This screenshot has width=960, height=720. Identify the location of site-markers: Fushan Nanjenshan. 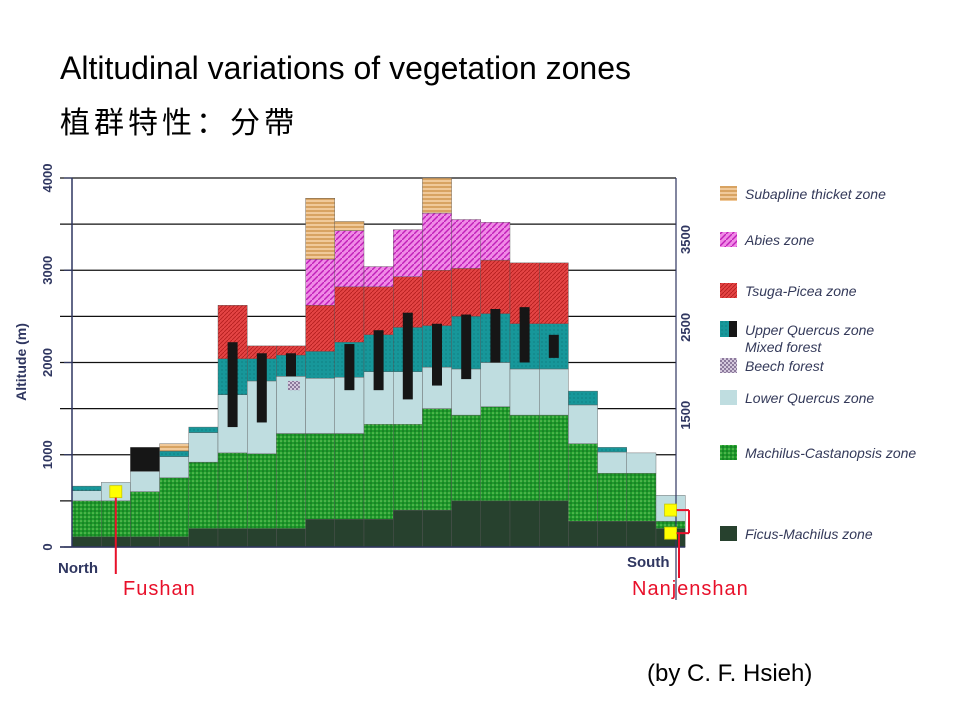
(428, 542).